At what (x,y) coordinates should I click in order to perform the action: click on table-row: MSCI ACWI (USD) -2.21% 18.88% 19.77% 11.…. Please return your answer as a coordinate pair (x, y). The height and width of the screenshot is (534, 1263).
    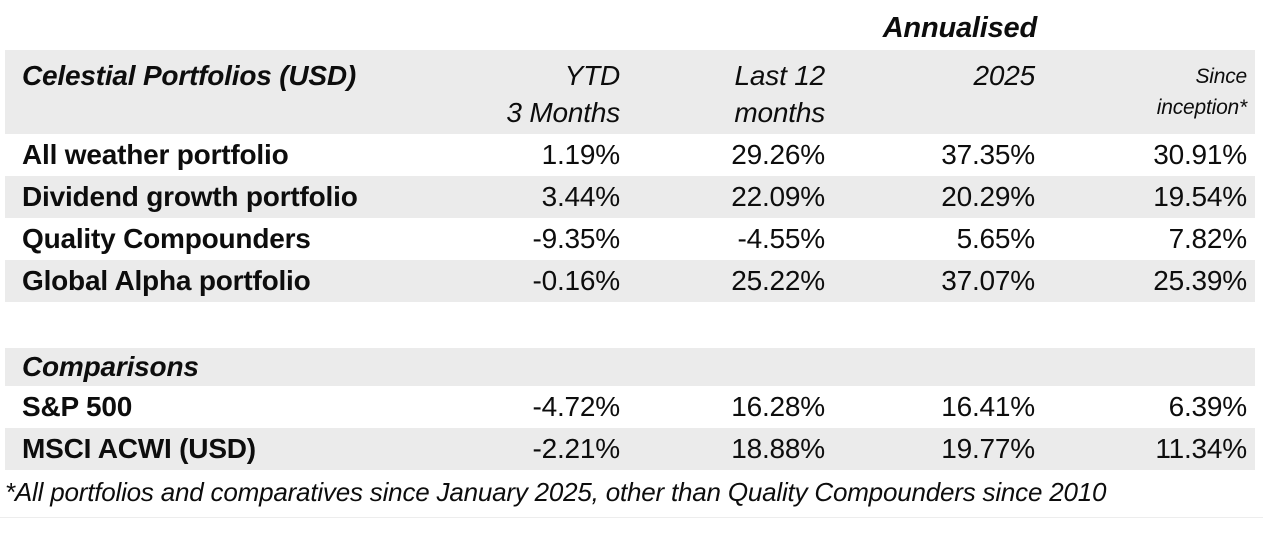
    Looking at the image, I should click on (630, 449).